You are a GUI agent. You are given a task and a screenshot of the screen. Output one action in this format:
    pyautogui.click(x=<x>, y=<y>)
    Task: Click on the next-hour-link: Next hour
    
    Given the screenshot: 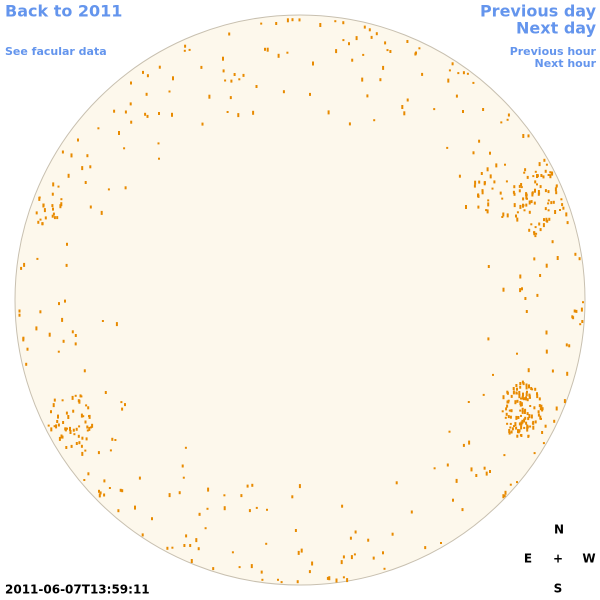 What is the action you would take?
    pyautogui.click(x=566, y=63)
    